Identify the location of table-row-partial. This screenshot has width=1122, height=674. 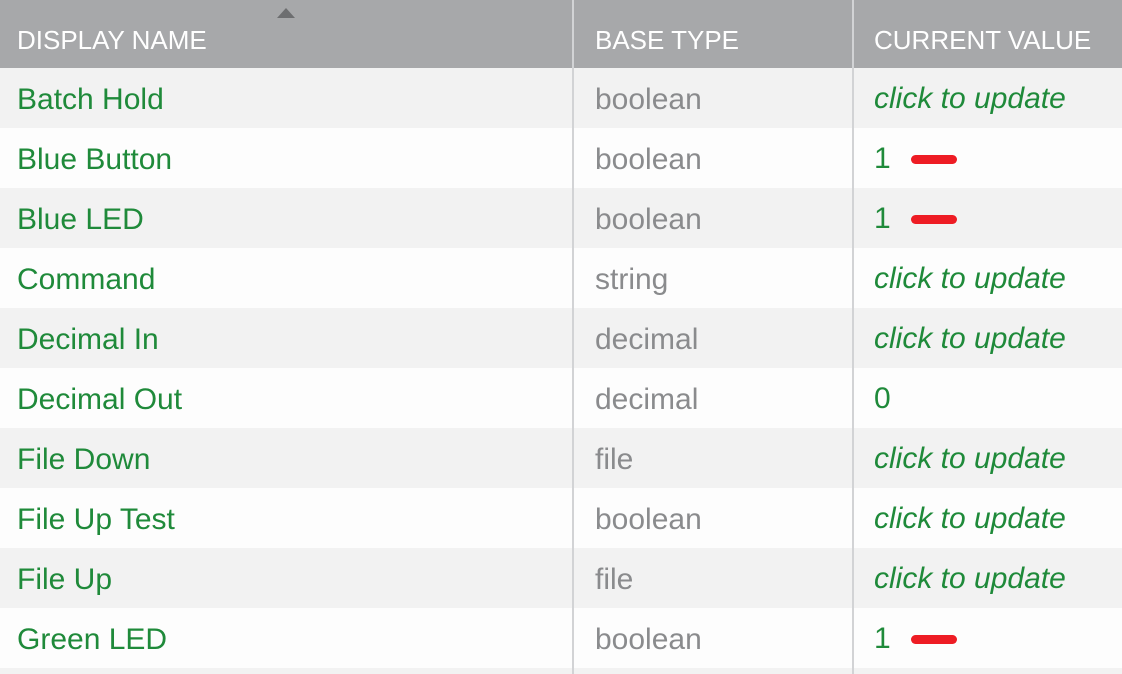
(561, 671).